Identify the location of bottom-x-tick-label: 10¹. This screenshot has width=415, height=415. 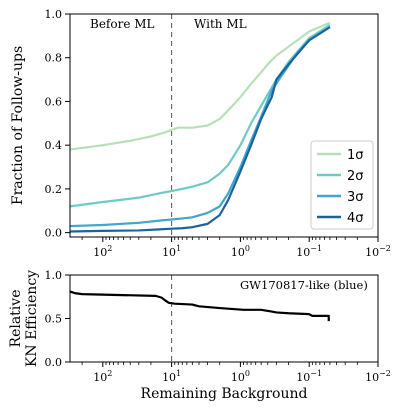
(171, 376).